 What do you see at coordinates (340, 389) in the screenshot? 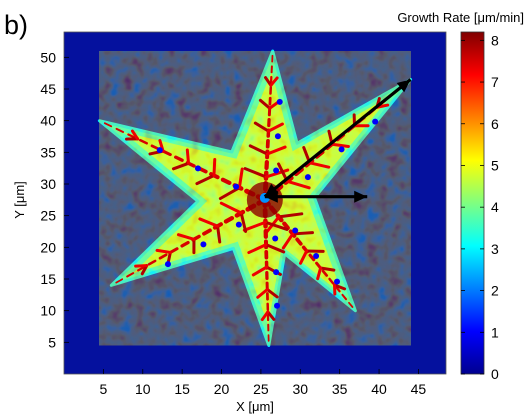
I see `x-tick-label: 35` at bounding box center [340, 389].